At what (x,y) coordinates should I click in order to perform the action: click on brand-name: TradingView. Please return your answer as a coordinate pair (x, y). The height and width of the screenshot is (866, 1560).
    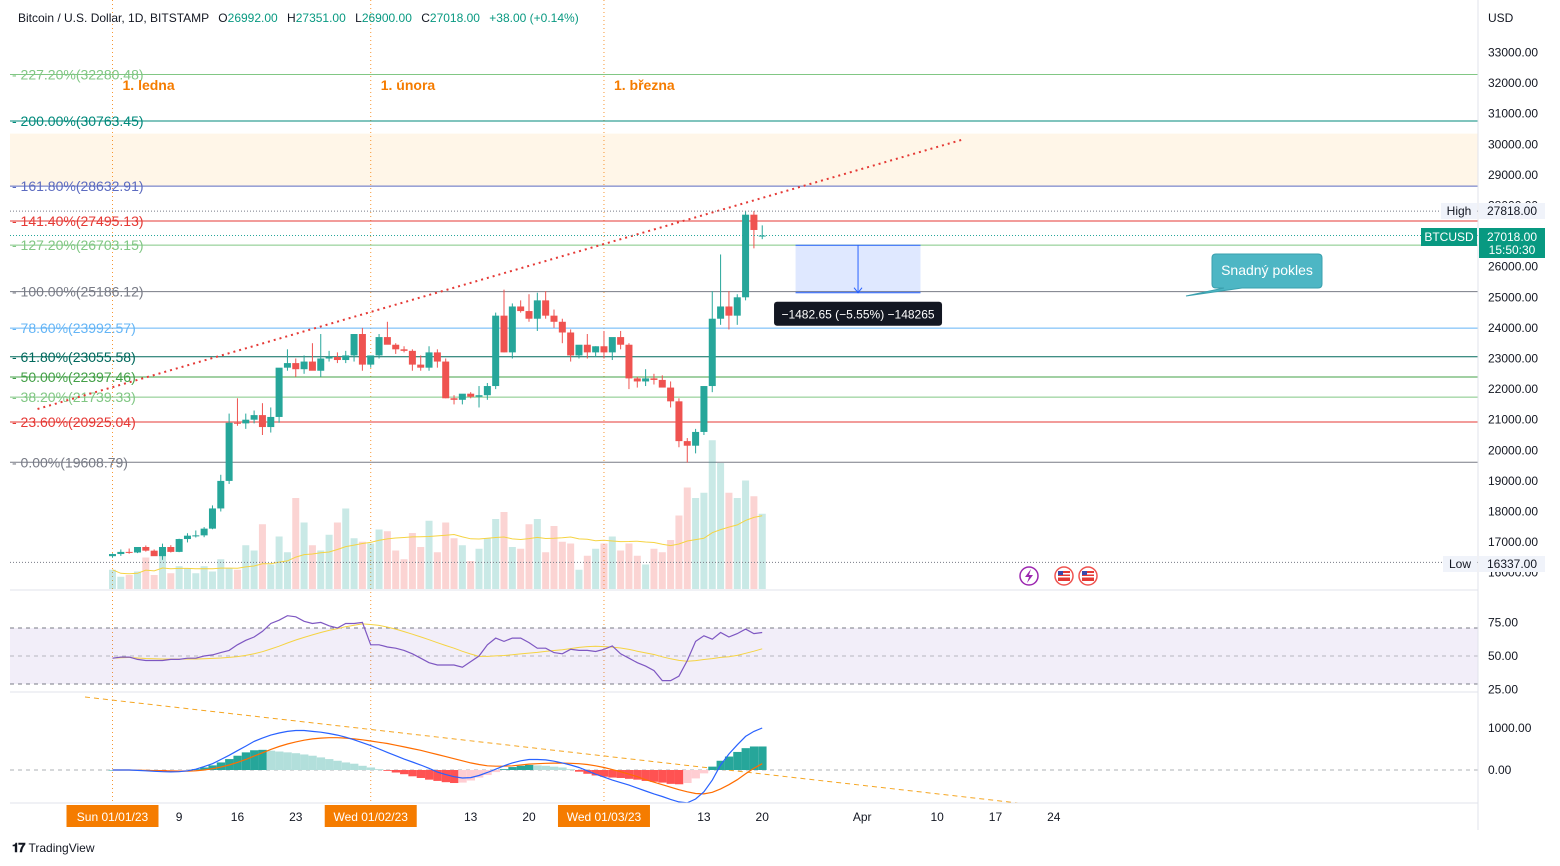
    Looking at the image, I should click on (61, 848).